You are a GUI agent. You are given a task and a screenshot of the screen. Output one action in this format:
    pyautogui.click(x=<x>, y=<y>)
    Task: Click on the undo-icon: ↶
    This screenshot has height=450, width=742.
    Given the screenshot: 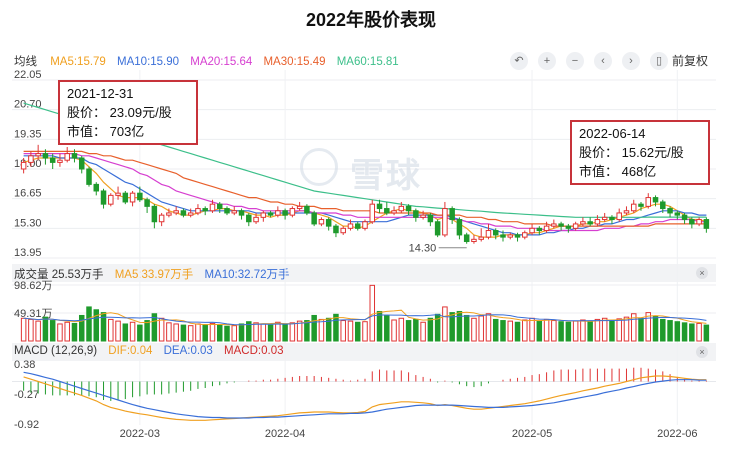 What is the action you would take?
    pyautogui.click(x=519, y=61)
    